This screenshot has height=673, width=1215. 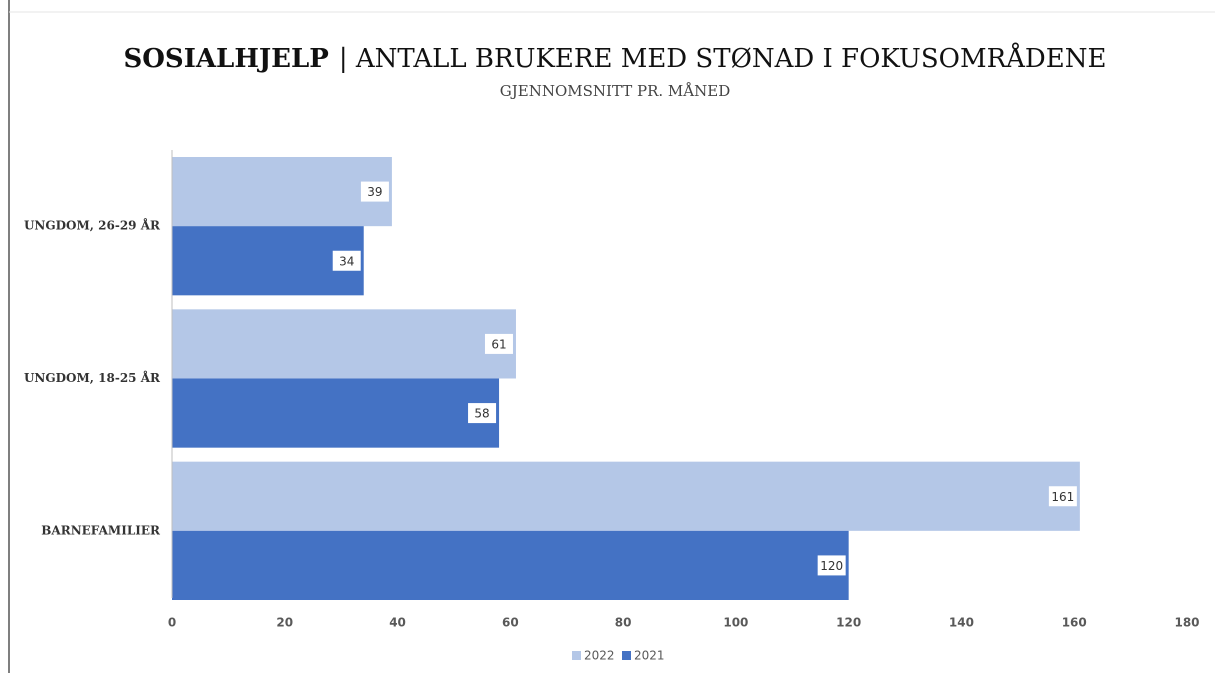 I want to click on x-tick-label: 140, so click(x=961, y=623).